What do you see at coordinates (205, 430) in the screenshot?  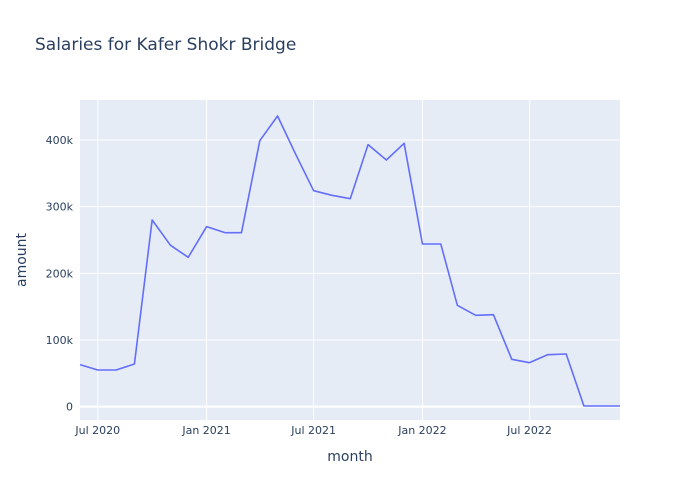 I see `x-tick-label: Jan 2021` at bounding box center [205, 430].